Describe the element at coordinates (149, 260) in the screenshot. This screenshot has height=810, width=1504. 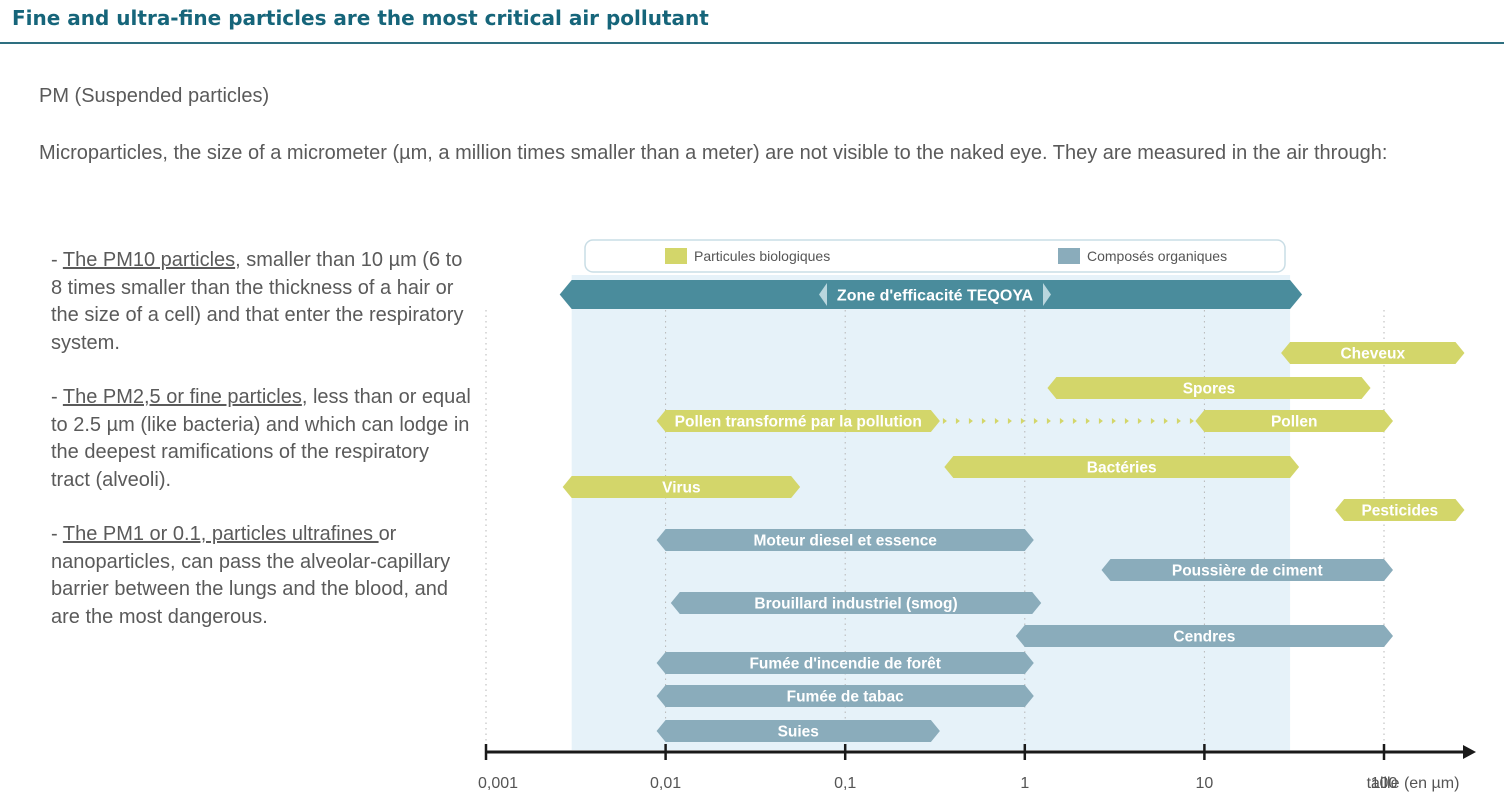
I see `pm10-link: The PM10 particles` at that location.